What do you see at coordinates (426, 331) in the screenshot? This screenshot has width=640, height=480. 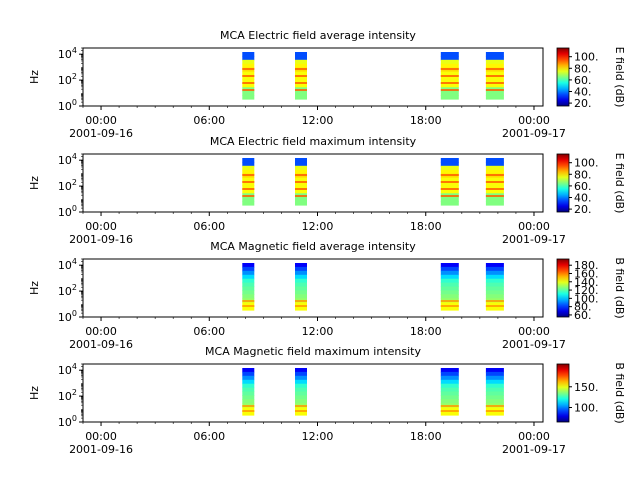 I see `x-tick-label: 18:00` at bounding box center [426, 331].